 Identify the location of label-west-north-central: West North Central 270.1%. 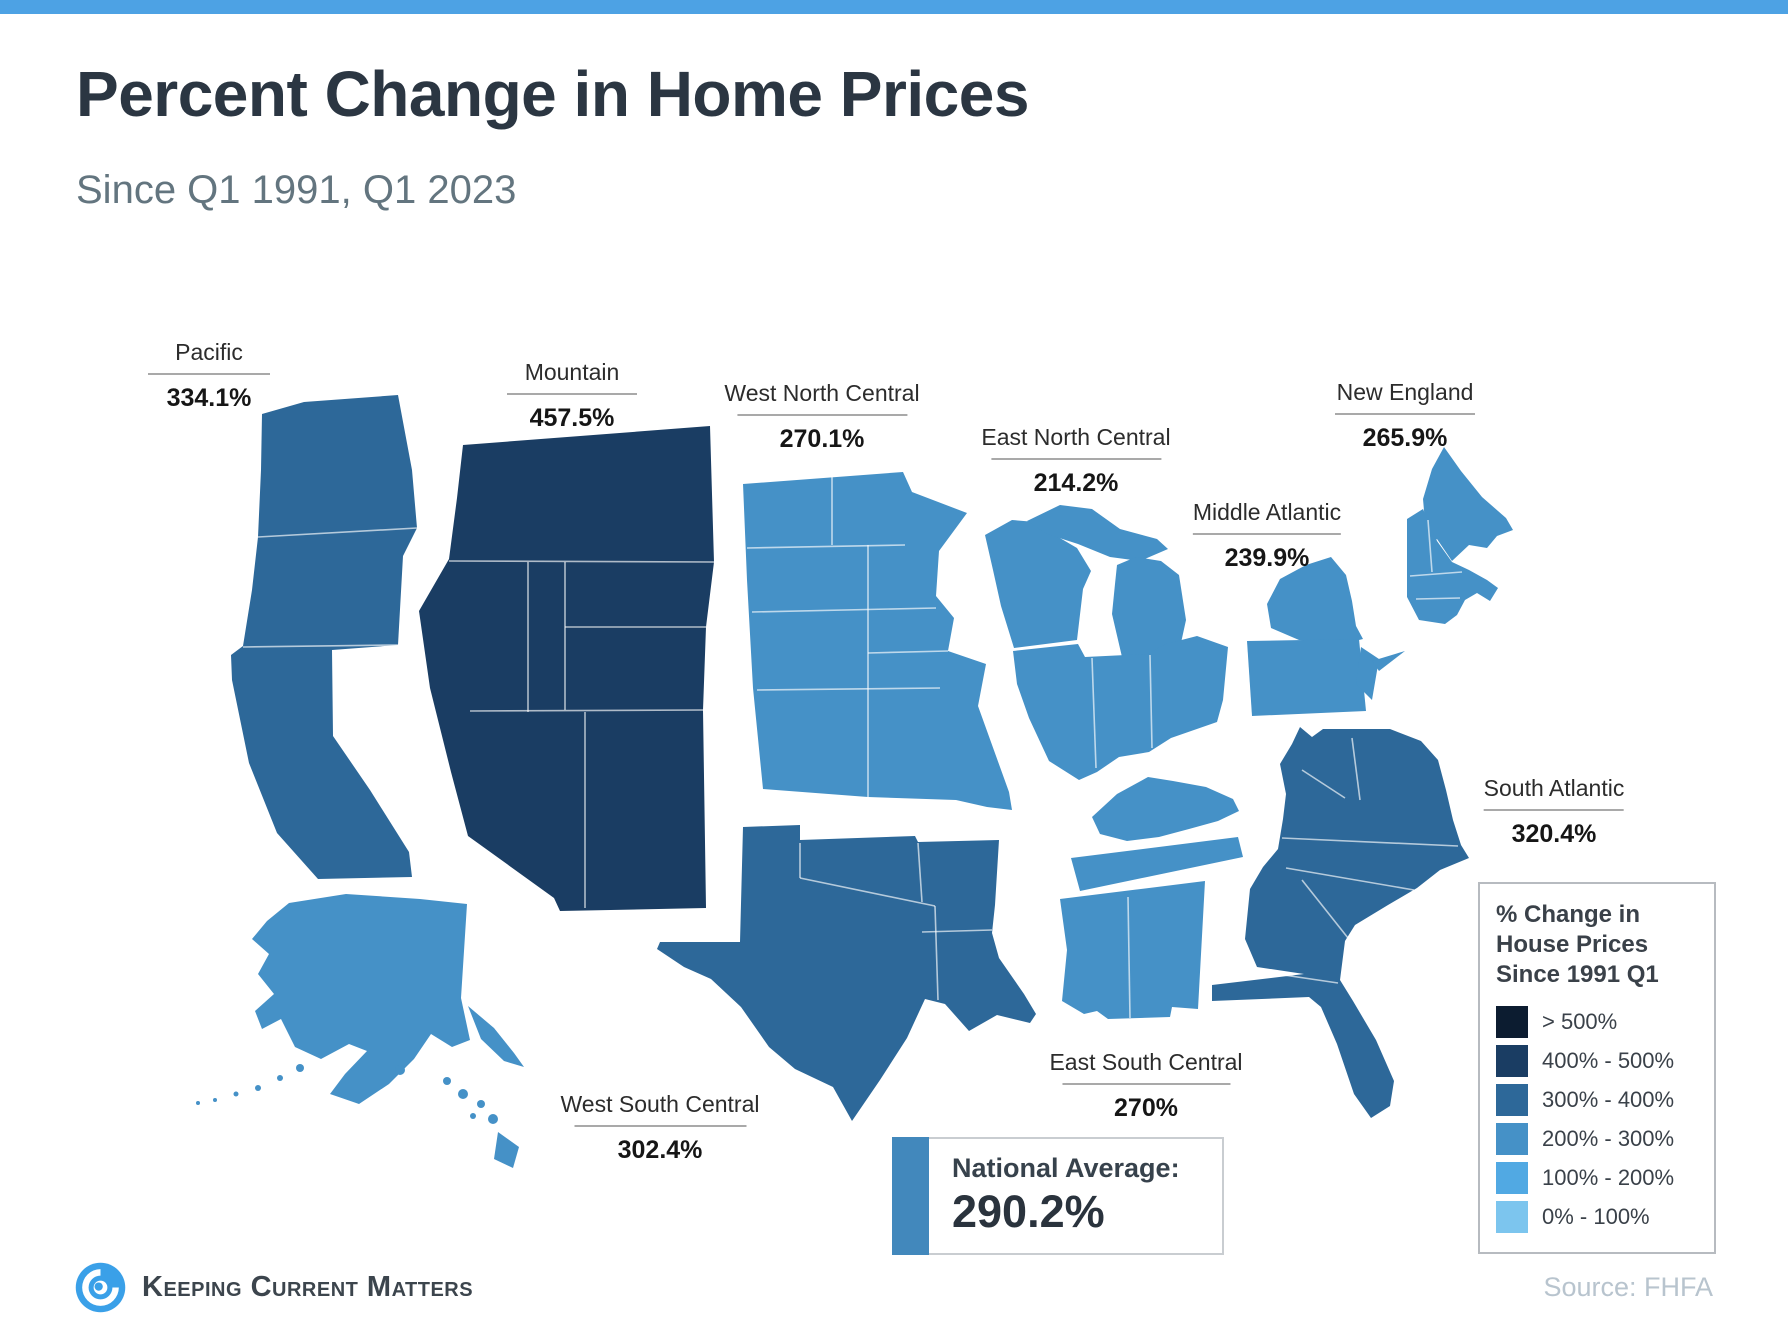
(822, 417).